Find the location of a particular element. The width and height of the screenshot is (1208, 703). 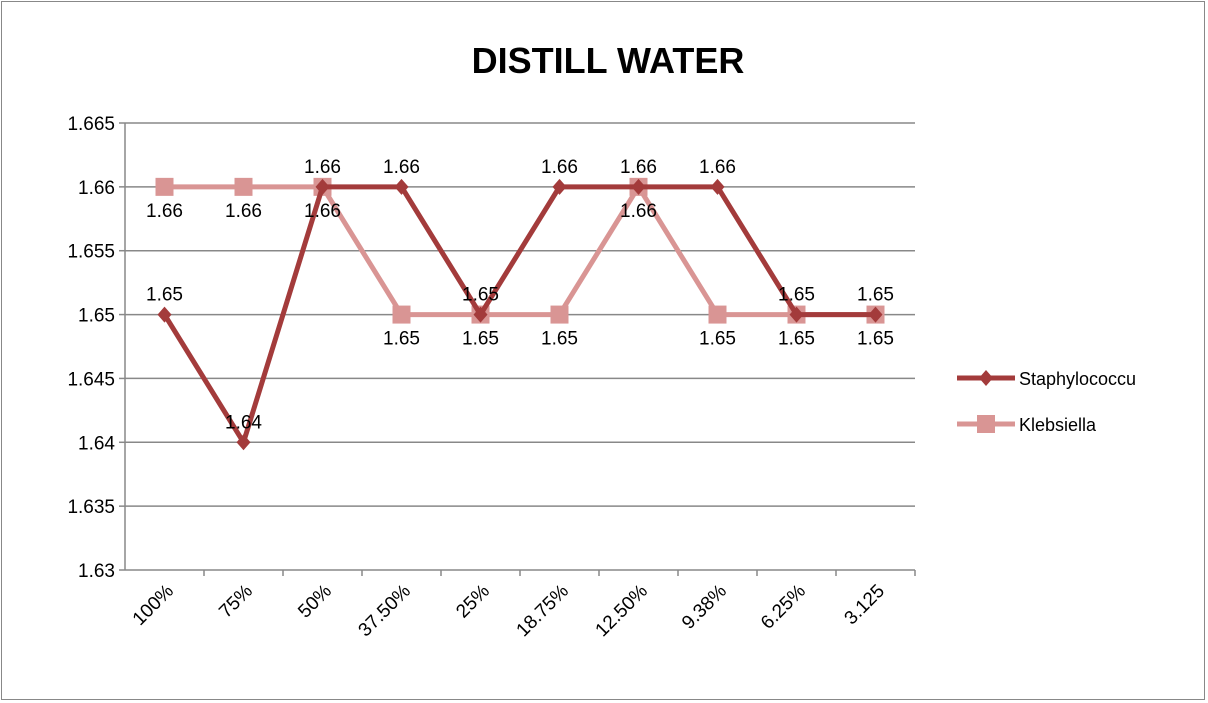

y-tick-label: 1.645 is located at coordinates (91, 379).